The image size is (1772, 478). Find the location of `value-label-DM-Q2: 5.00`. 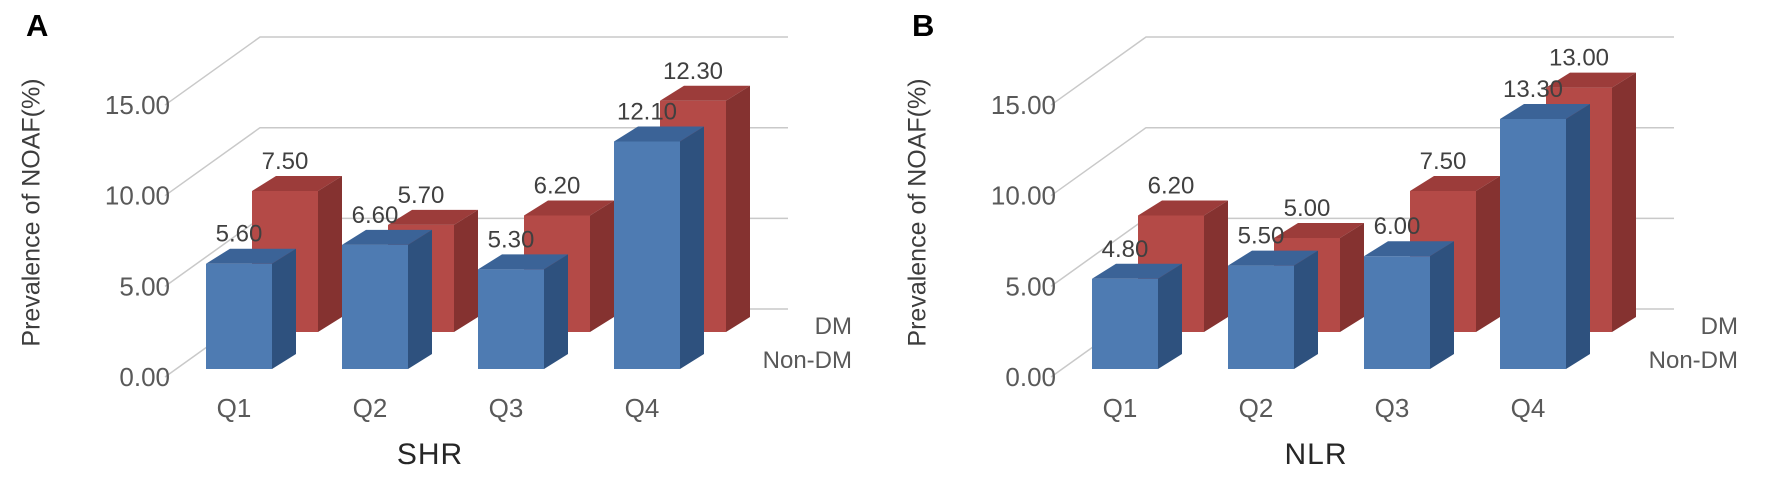

value-label-DM-Q2: 5.00 is located at coordinates (1307, 208).